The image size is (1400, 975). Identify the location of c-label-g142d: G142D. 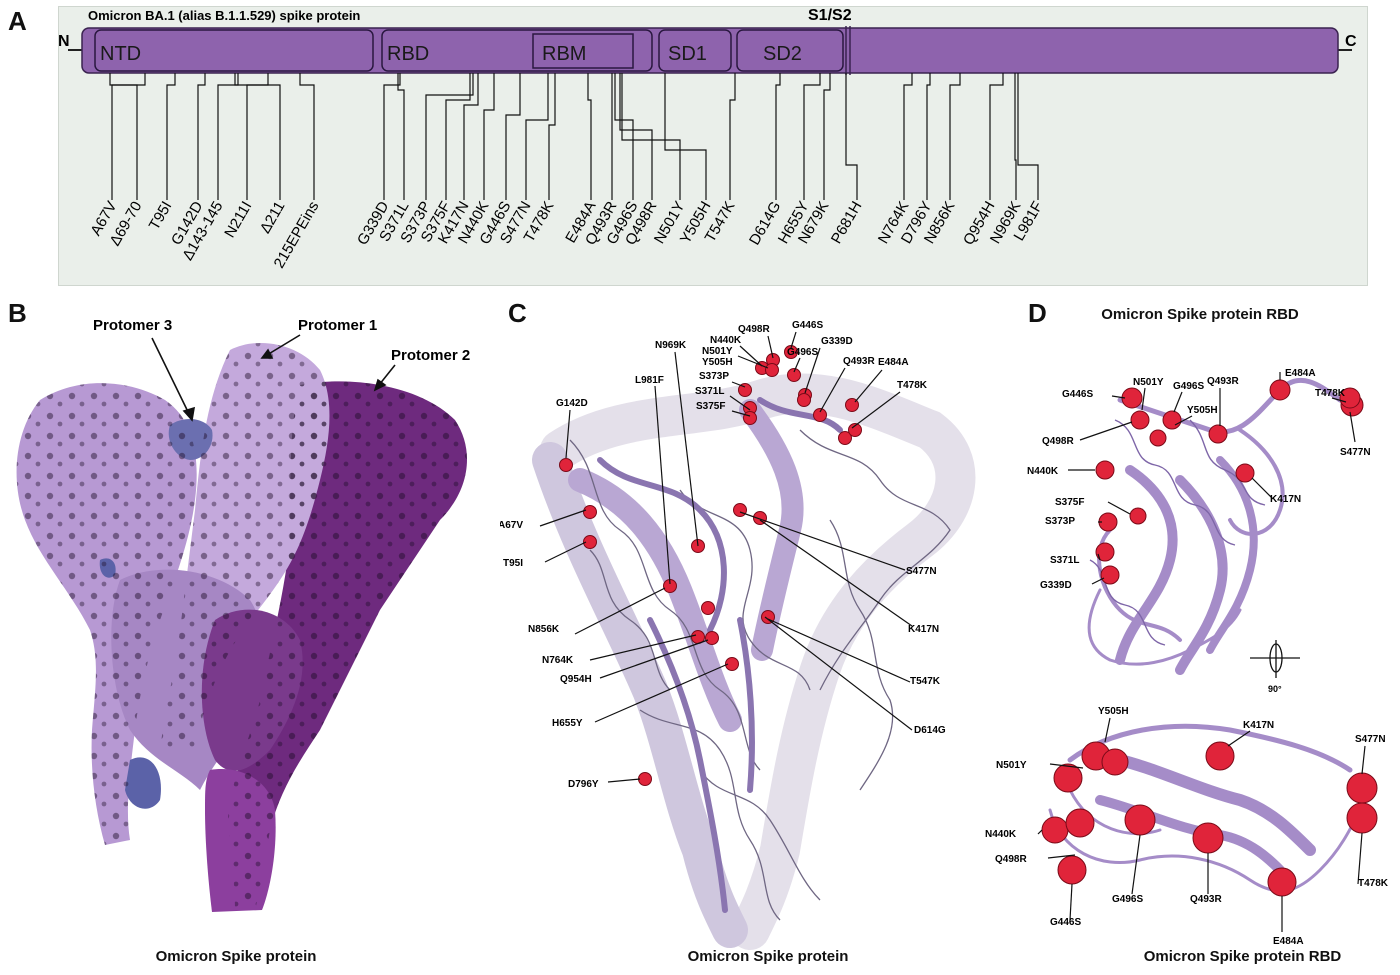
(572, 403).